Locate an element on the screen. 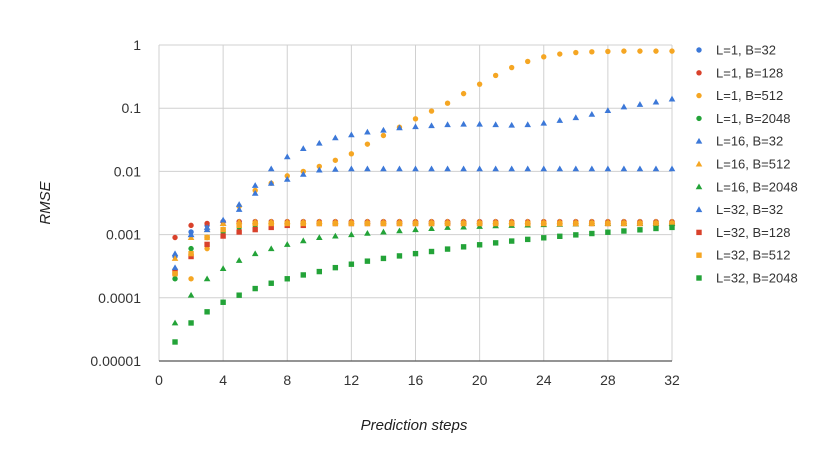 The width and height of the screenshot is (830, 460). x-tick-label: 20 is located at coordinates (480, 380).